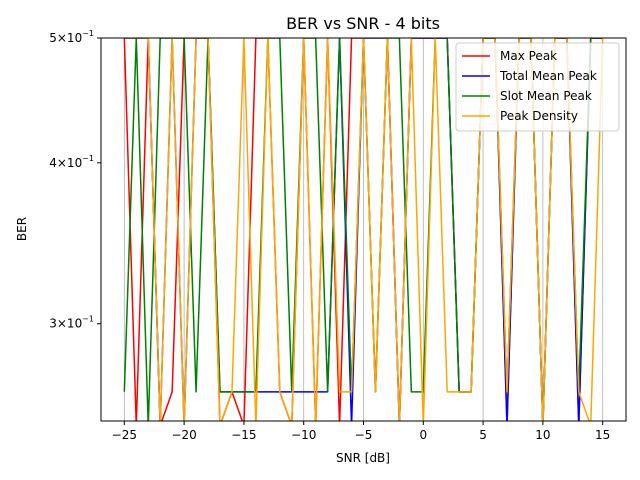 The width and height of the screenshot is (640, 480). What do you see at coordinates (548, 76) in the screenshot?
I see `legend-label-1: Total Mean Peak` at bounding box center [548, 76].